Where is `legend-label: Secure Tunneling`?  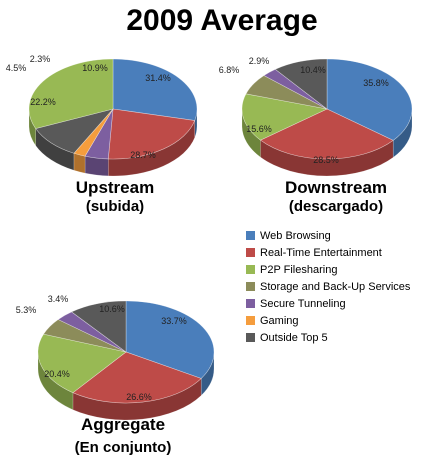
legend-label: Secure Tunneling is located at coordinates (303, 303).